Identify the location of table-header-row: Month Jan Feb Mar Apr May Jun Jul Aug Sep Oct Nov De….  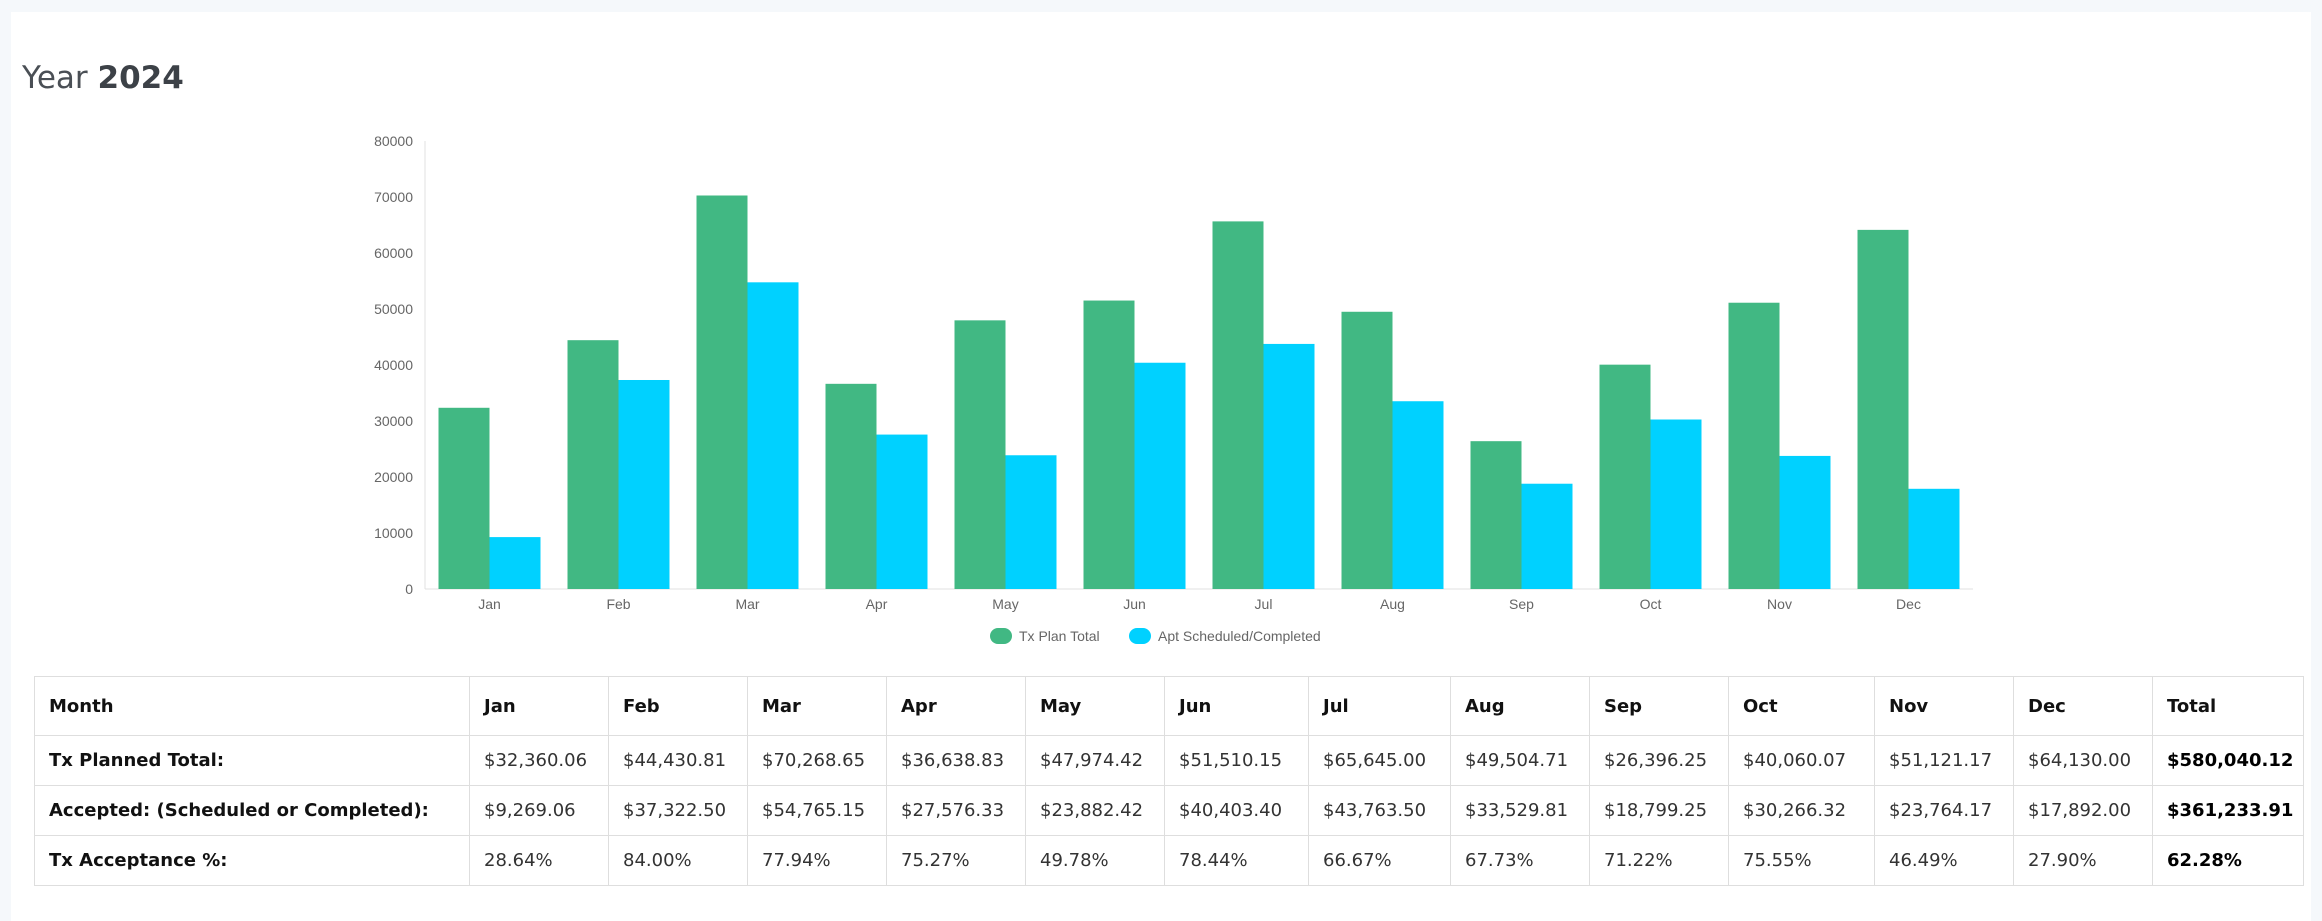
(1169, 706).